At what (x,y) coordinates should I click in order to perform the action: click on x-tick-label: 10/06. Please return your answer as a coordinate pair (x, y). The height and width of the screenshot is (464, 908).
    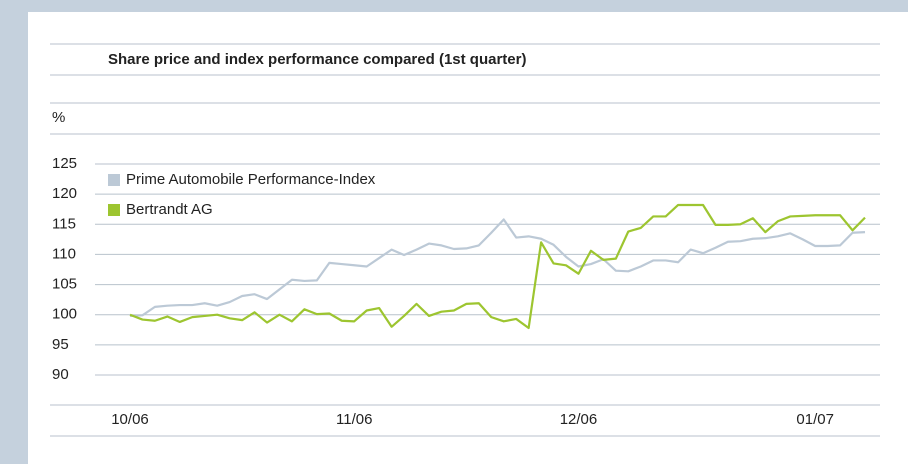
    Looking at the image, I should click on (130, 419).